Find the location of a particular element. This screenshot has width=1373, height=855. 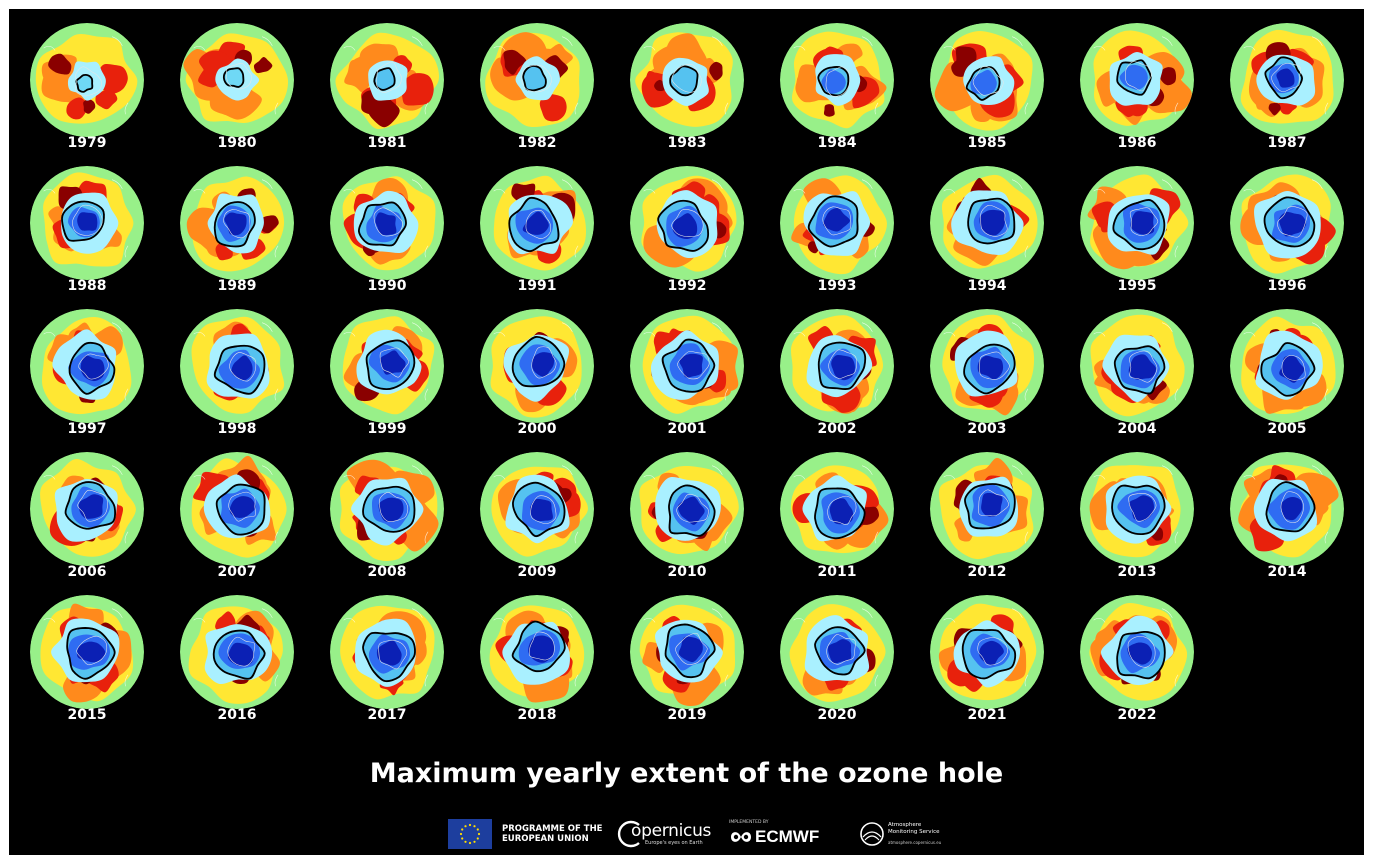

year-label: 2011 is located at coordinates (837, 572).